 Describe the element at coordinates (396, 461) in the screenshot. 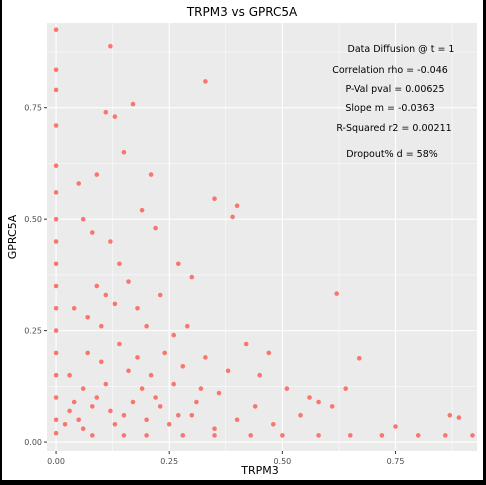

I see `x-tick-label: 0.75` at that location.